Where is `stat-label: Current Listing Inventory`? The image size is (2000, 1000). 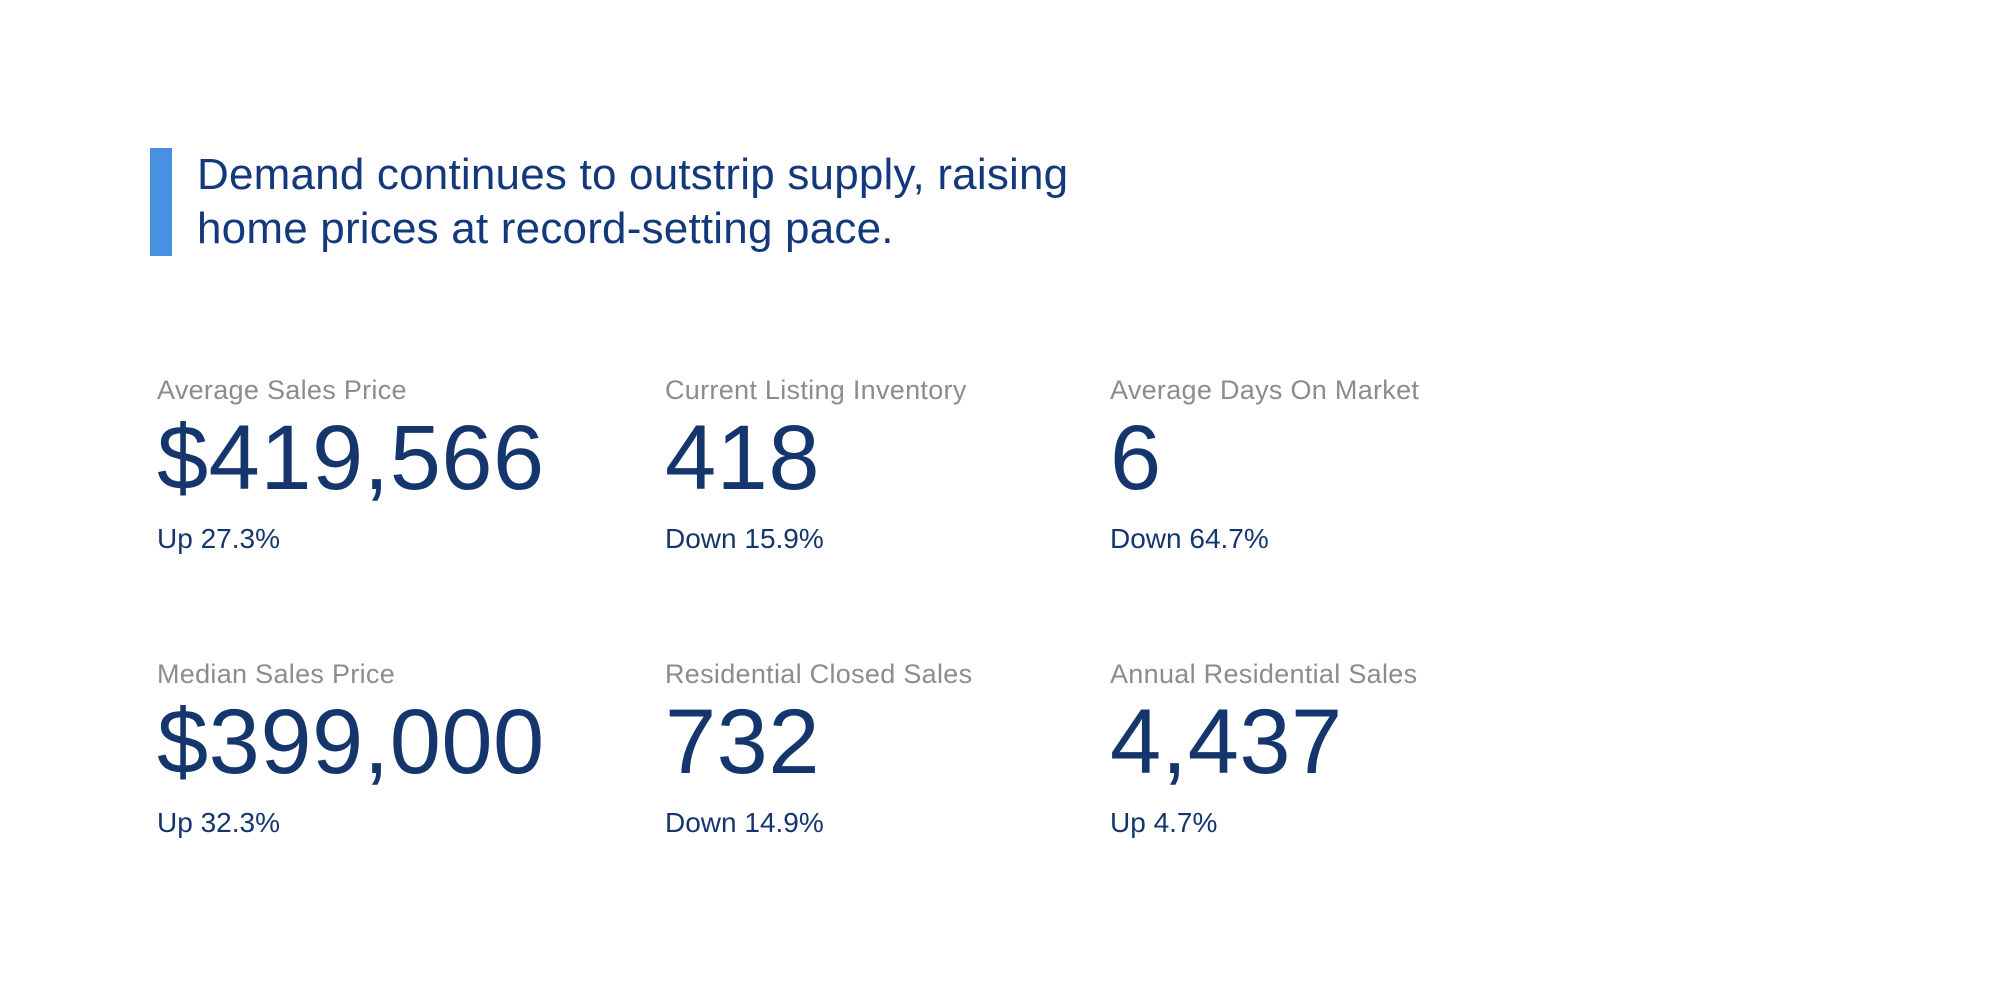 stat-label: Current Listing Inventory is located at coordinates (816, 390).